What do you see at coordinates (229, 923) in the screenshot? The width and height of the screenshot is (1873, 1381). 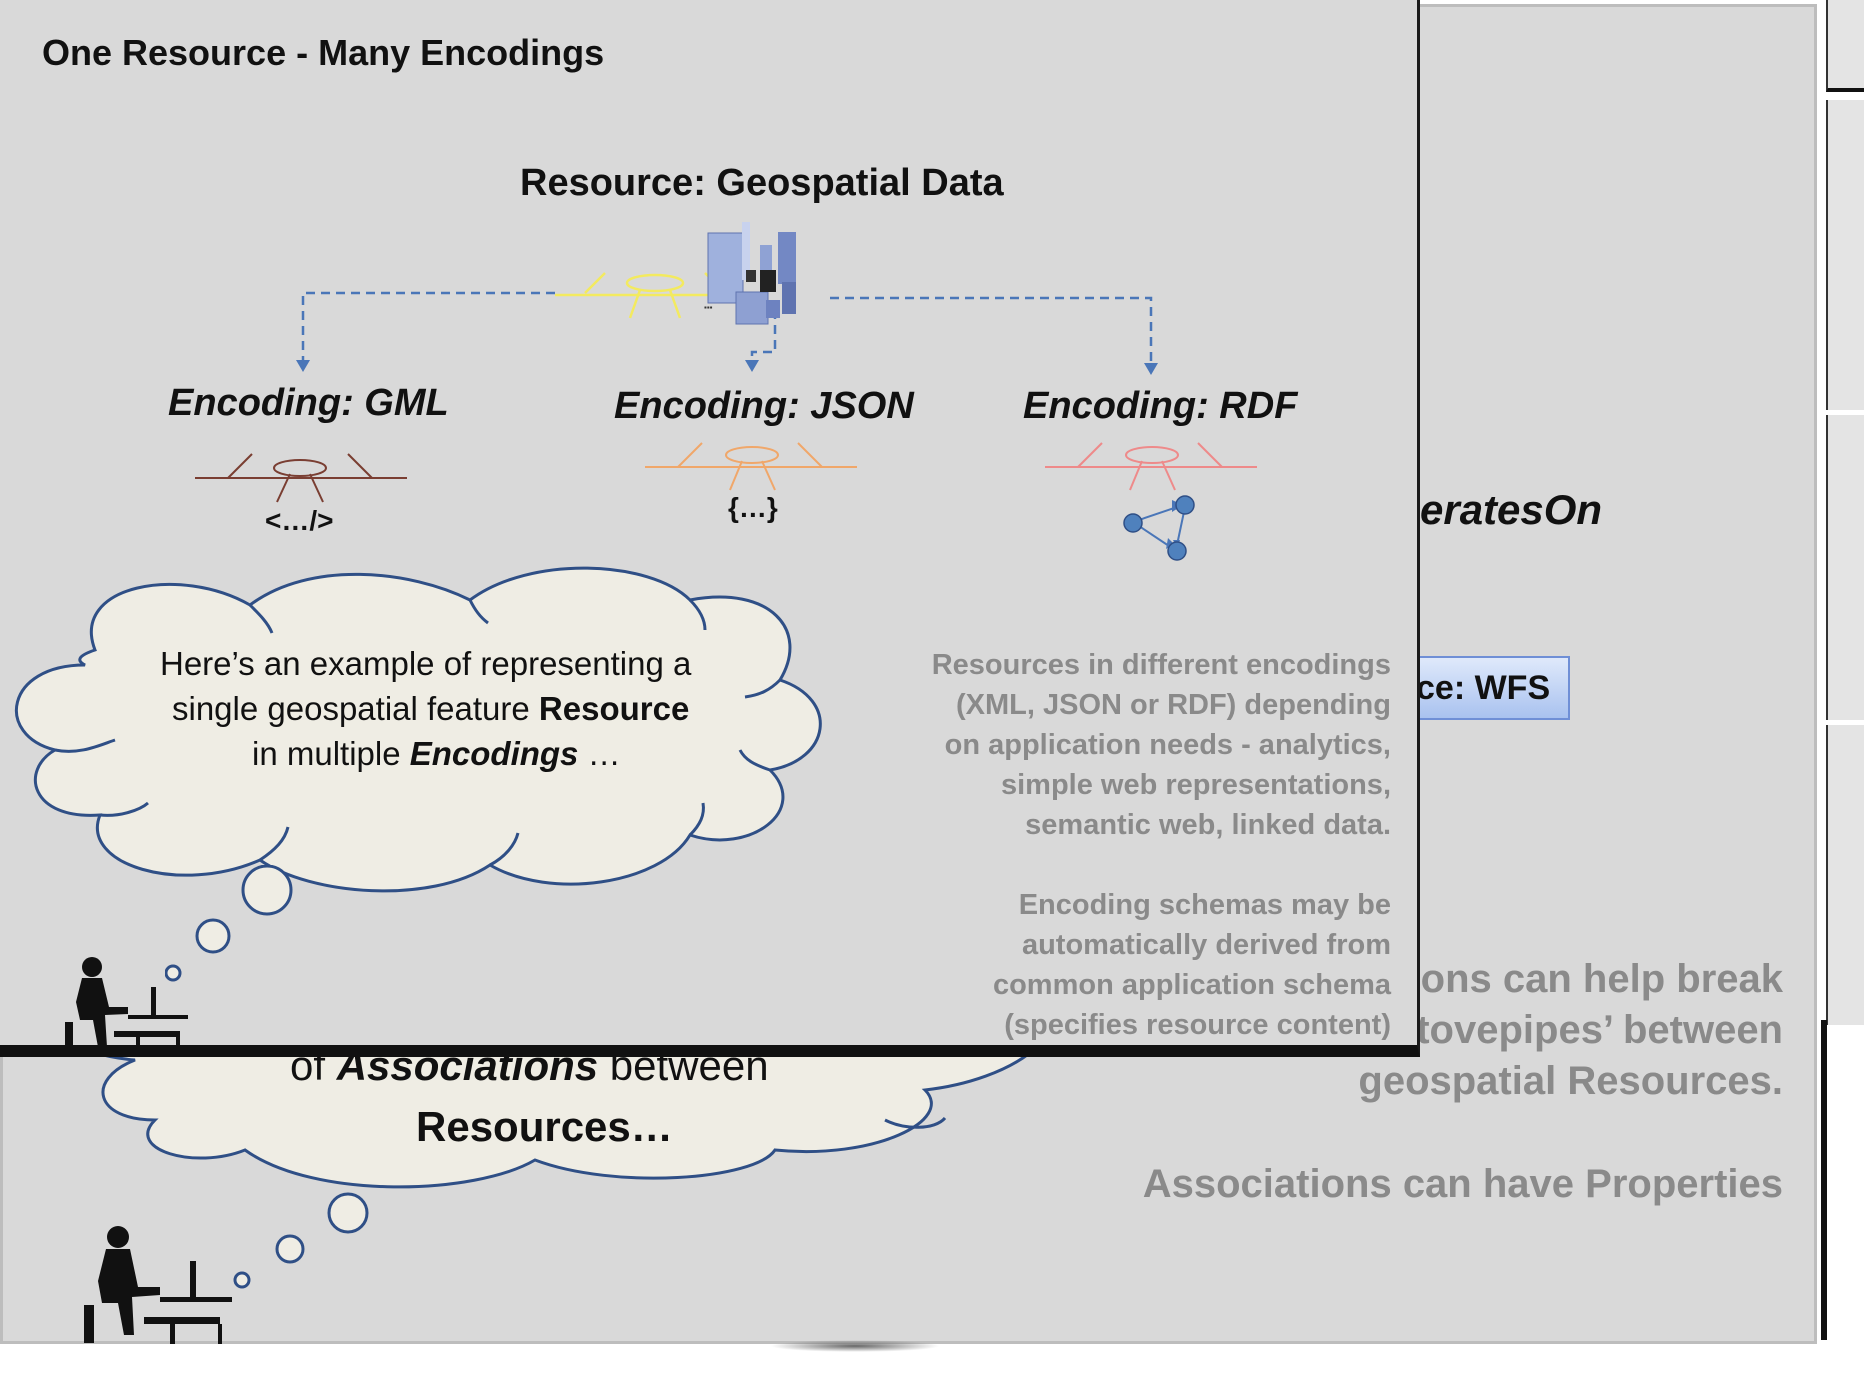 I see `front-thought-bubbles` at bounding box center [229, 923].